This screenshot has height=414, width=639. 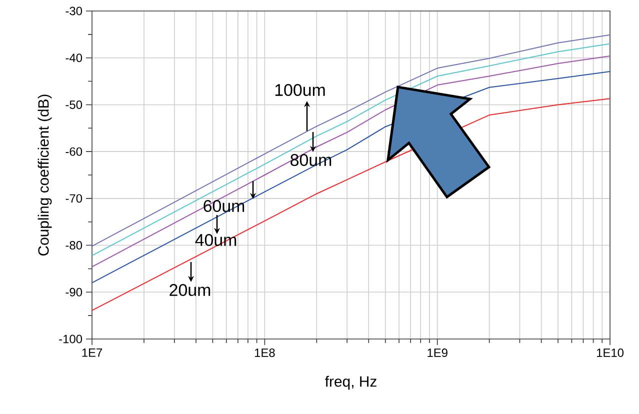 I want to click on x-axis-title: freq, Hz, so click(x=350, y=383).